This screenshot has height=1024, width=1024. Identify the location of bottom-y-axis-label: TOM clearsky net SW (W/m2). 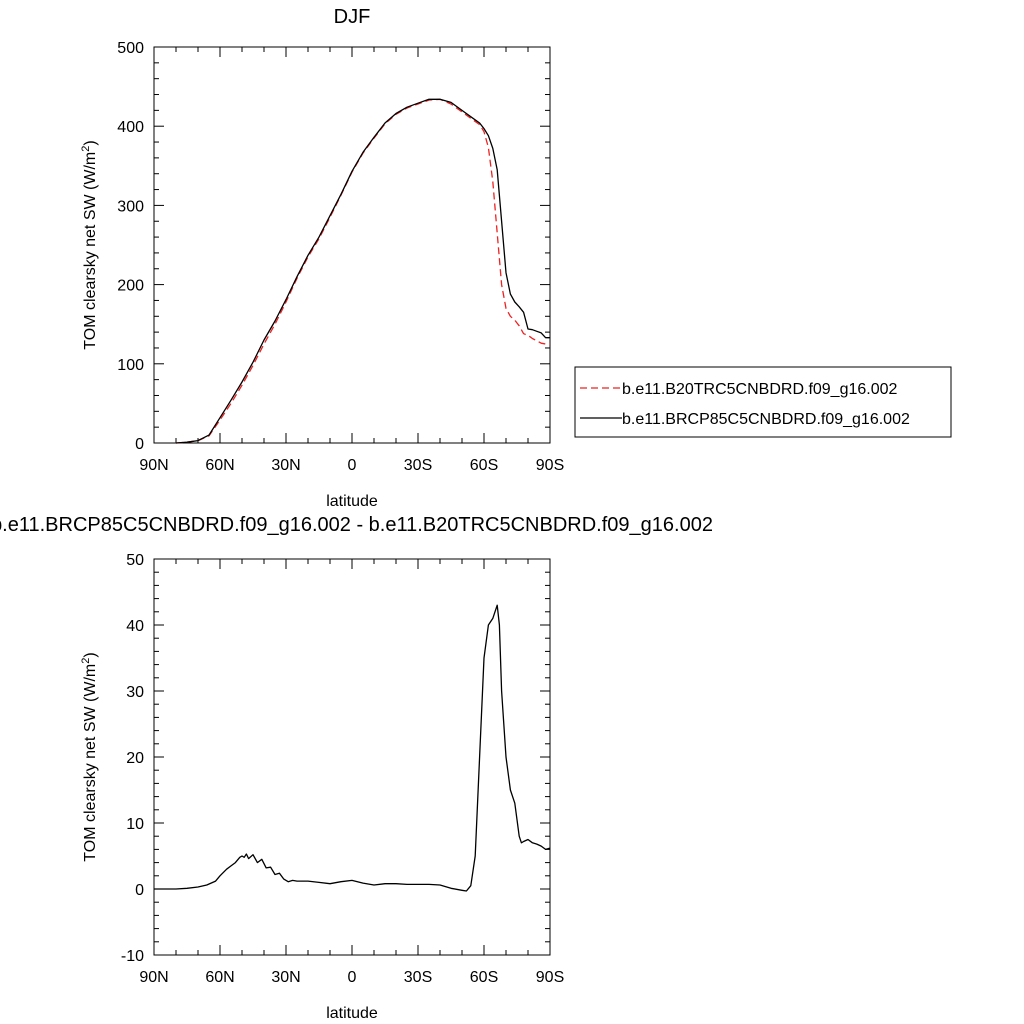
(89, 756).